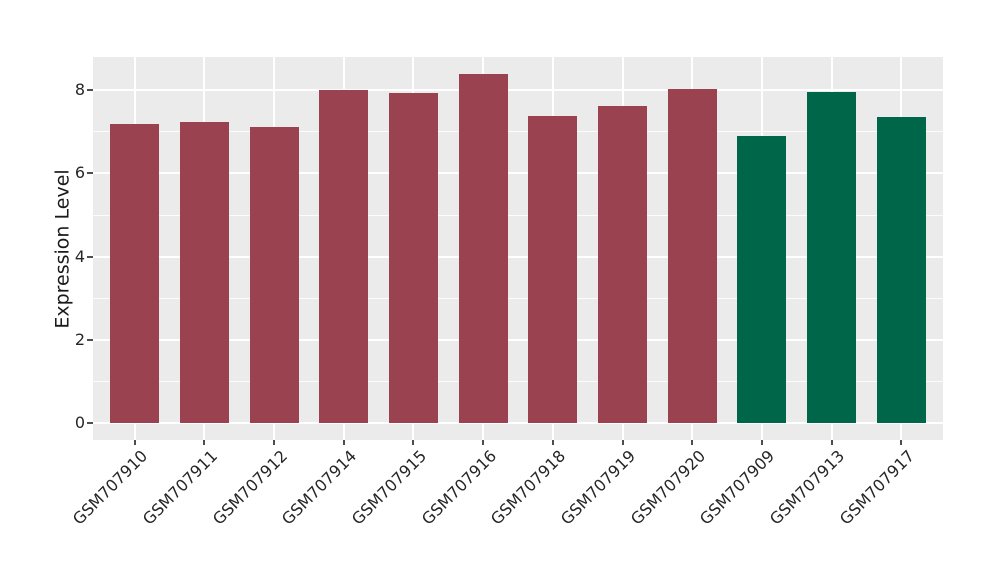  Describe the element at coordinates (762, 279) in the screenshot. I see `bar-GSM707909` at that location.